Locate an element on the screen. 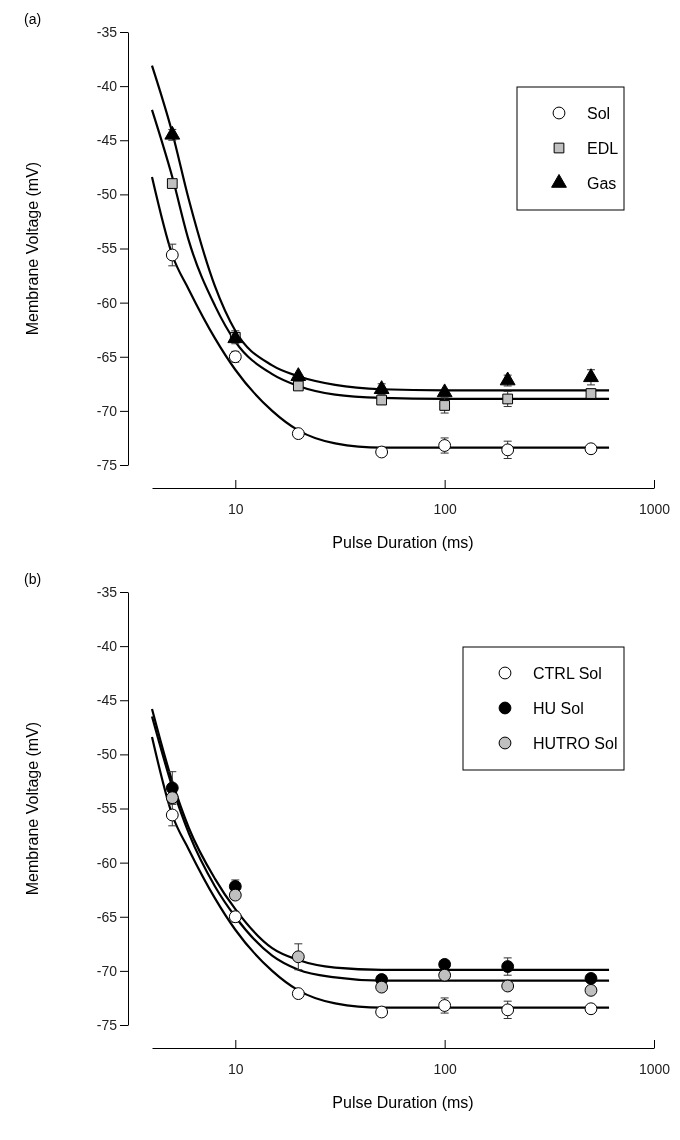 The width and height of the screenshot is (680, 1140). legend-label: EDL is located at coordinates (603, 148).